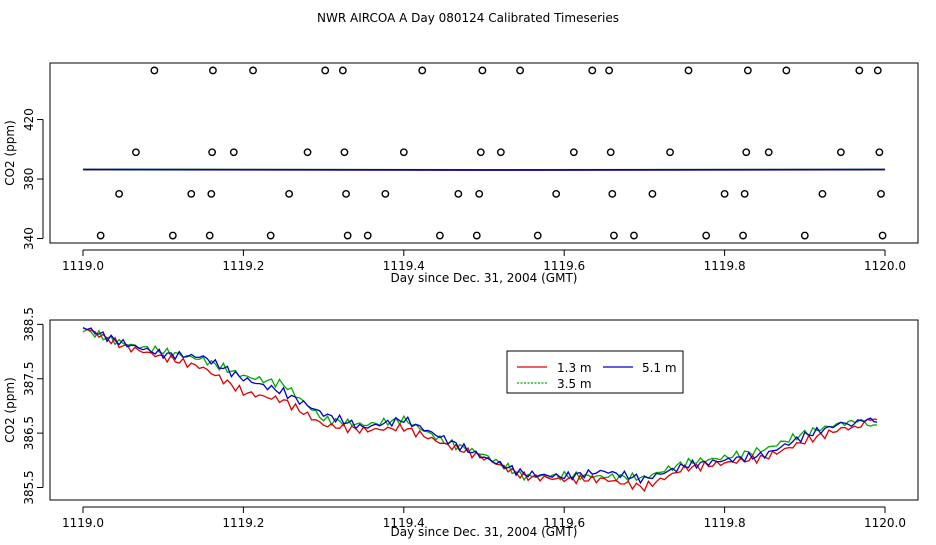  Describe the element at coordinates (484, 278) in the screenshot. I see `x-axis-label-top: Day since Dec. 31, 2004 (GMT)` at that location.